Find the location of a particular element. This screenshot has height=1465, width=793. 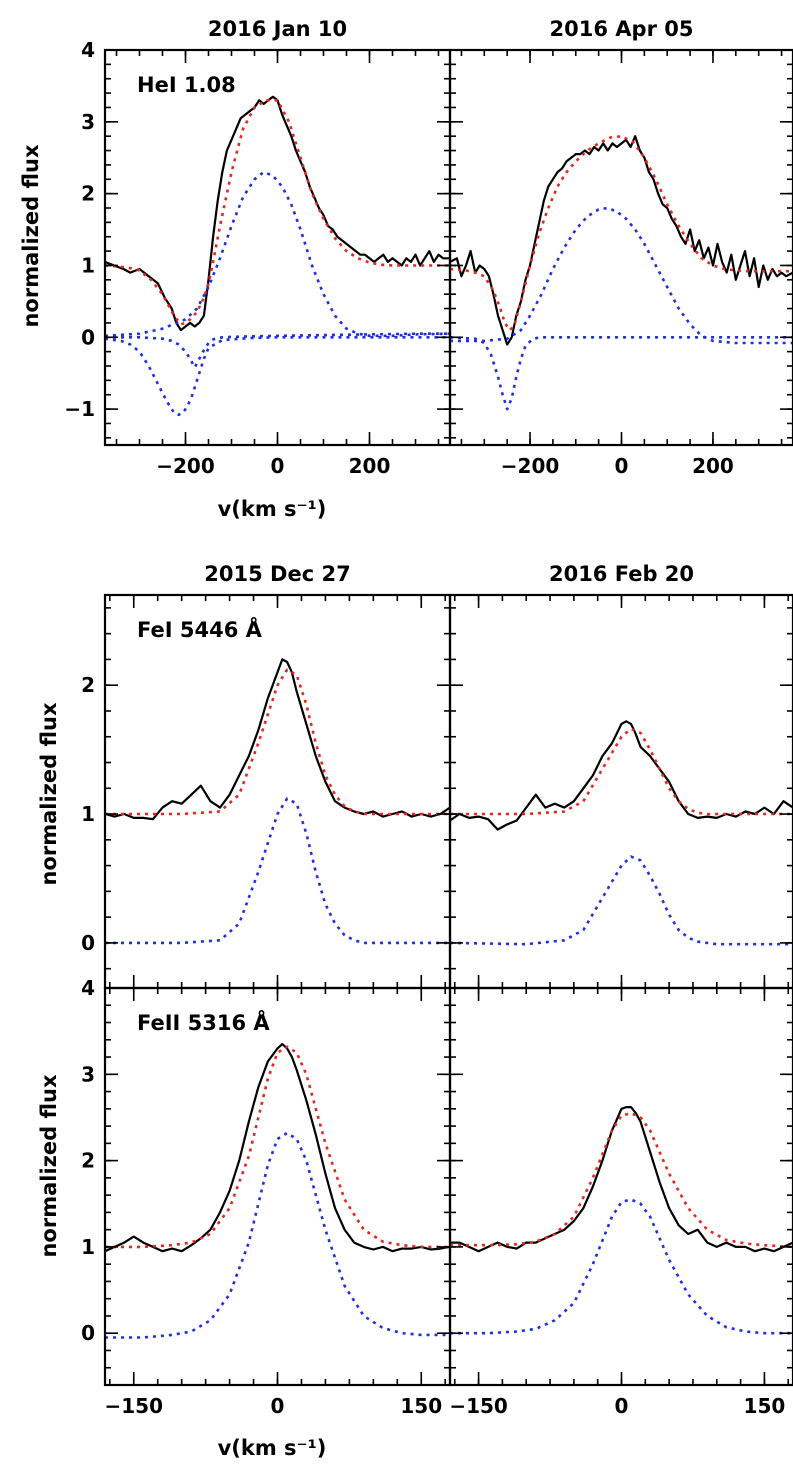

chart-panel-middle-left: 0 1 2 2015 Dec 27 FeI 5446 Å is located at coordinates (266, 776).